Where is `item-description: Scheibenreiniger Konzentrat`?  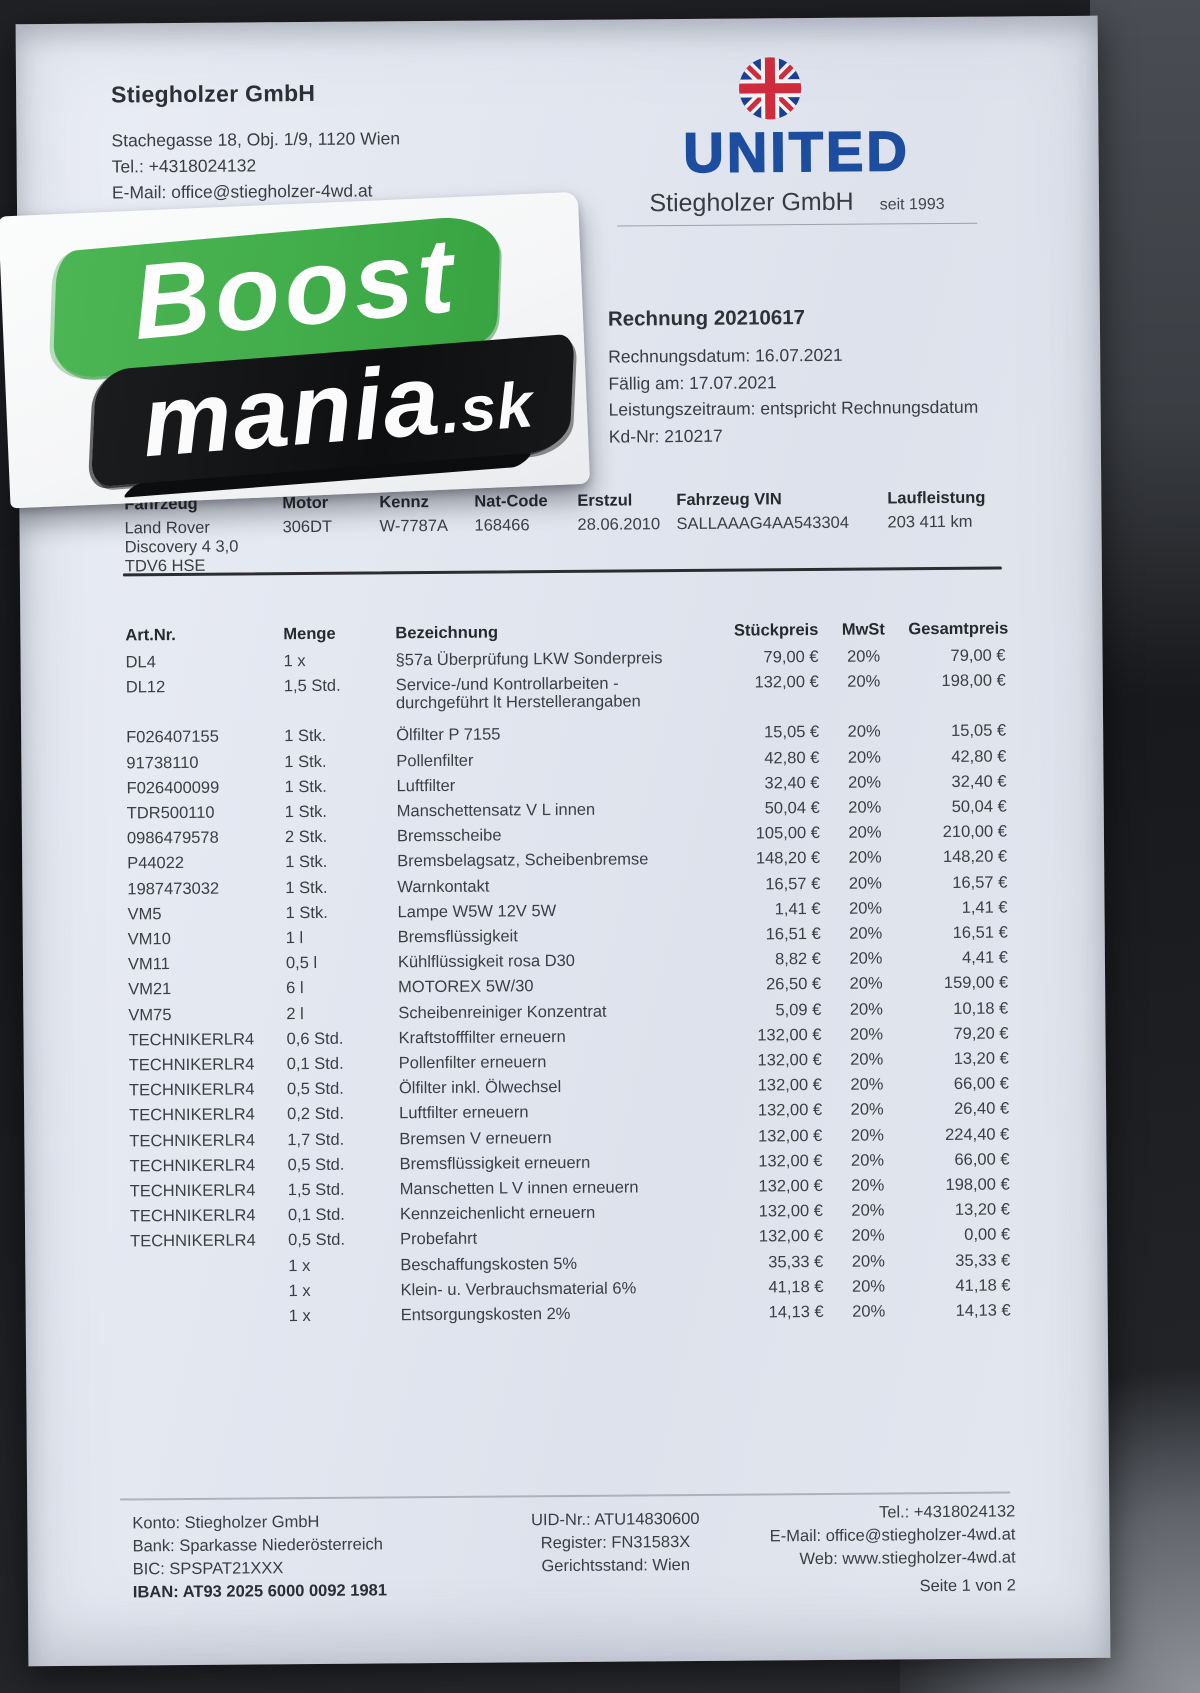 item-description: Scheibenreiniger Konzentrat is located at coordinates (502, 1012).